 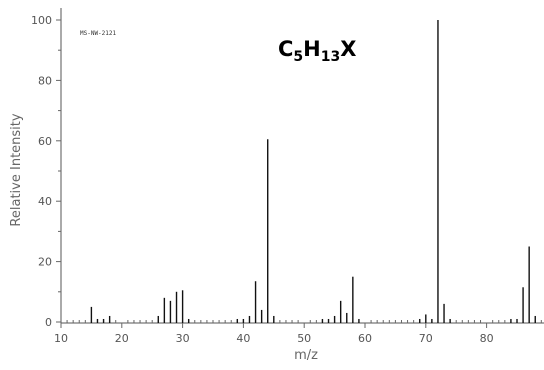 I want to click on x-tick-label: 10, so click(x=61, y=338).